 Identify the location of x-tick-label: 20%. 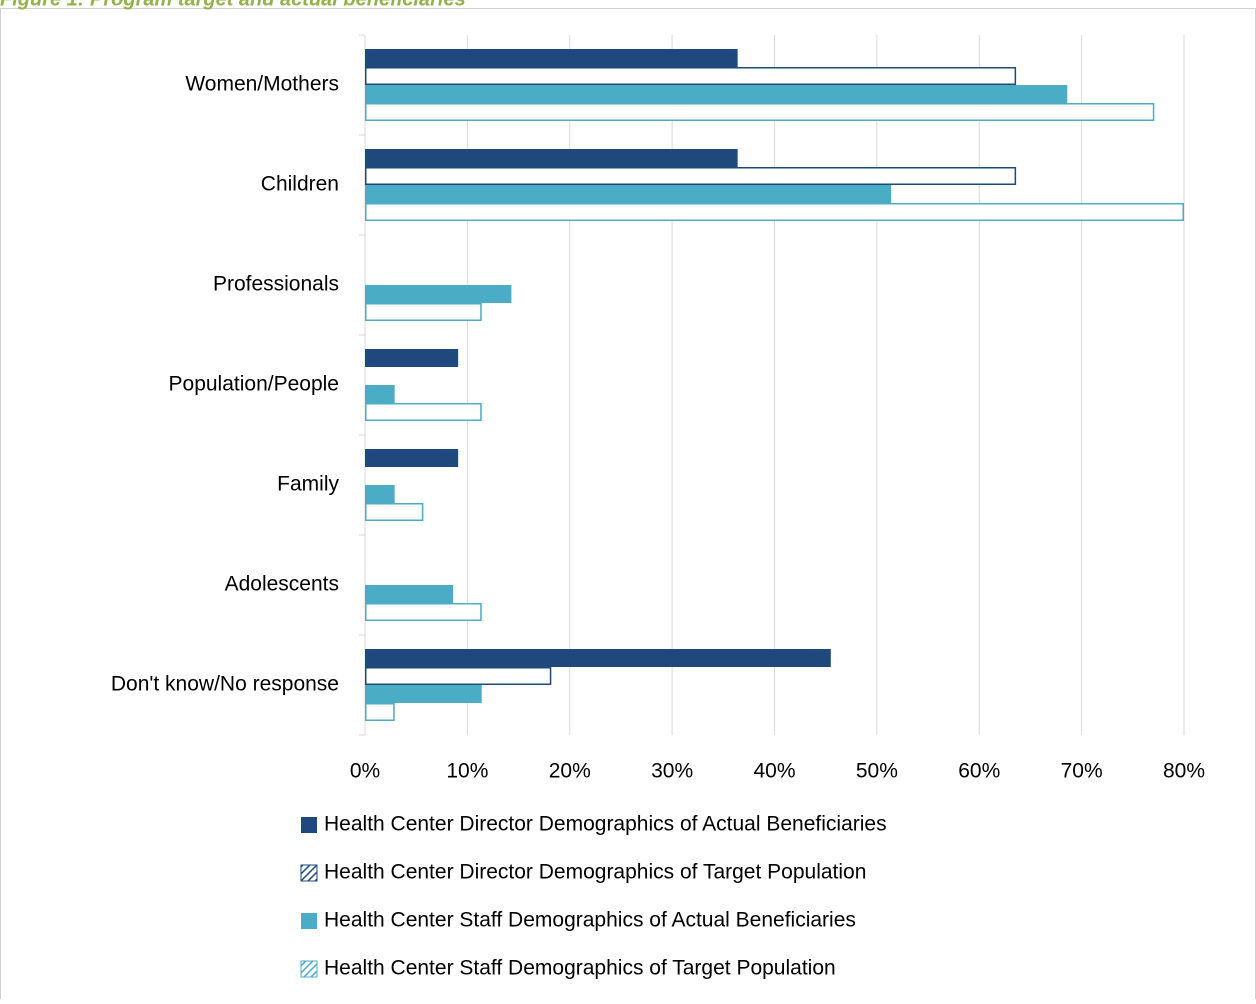
(570, 771).